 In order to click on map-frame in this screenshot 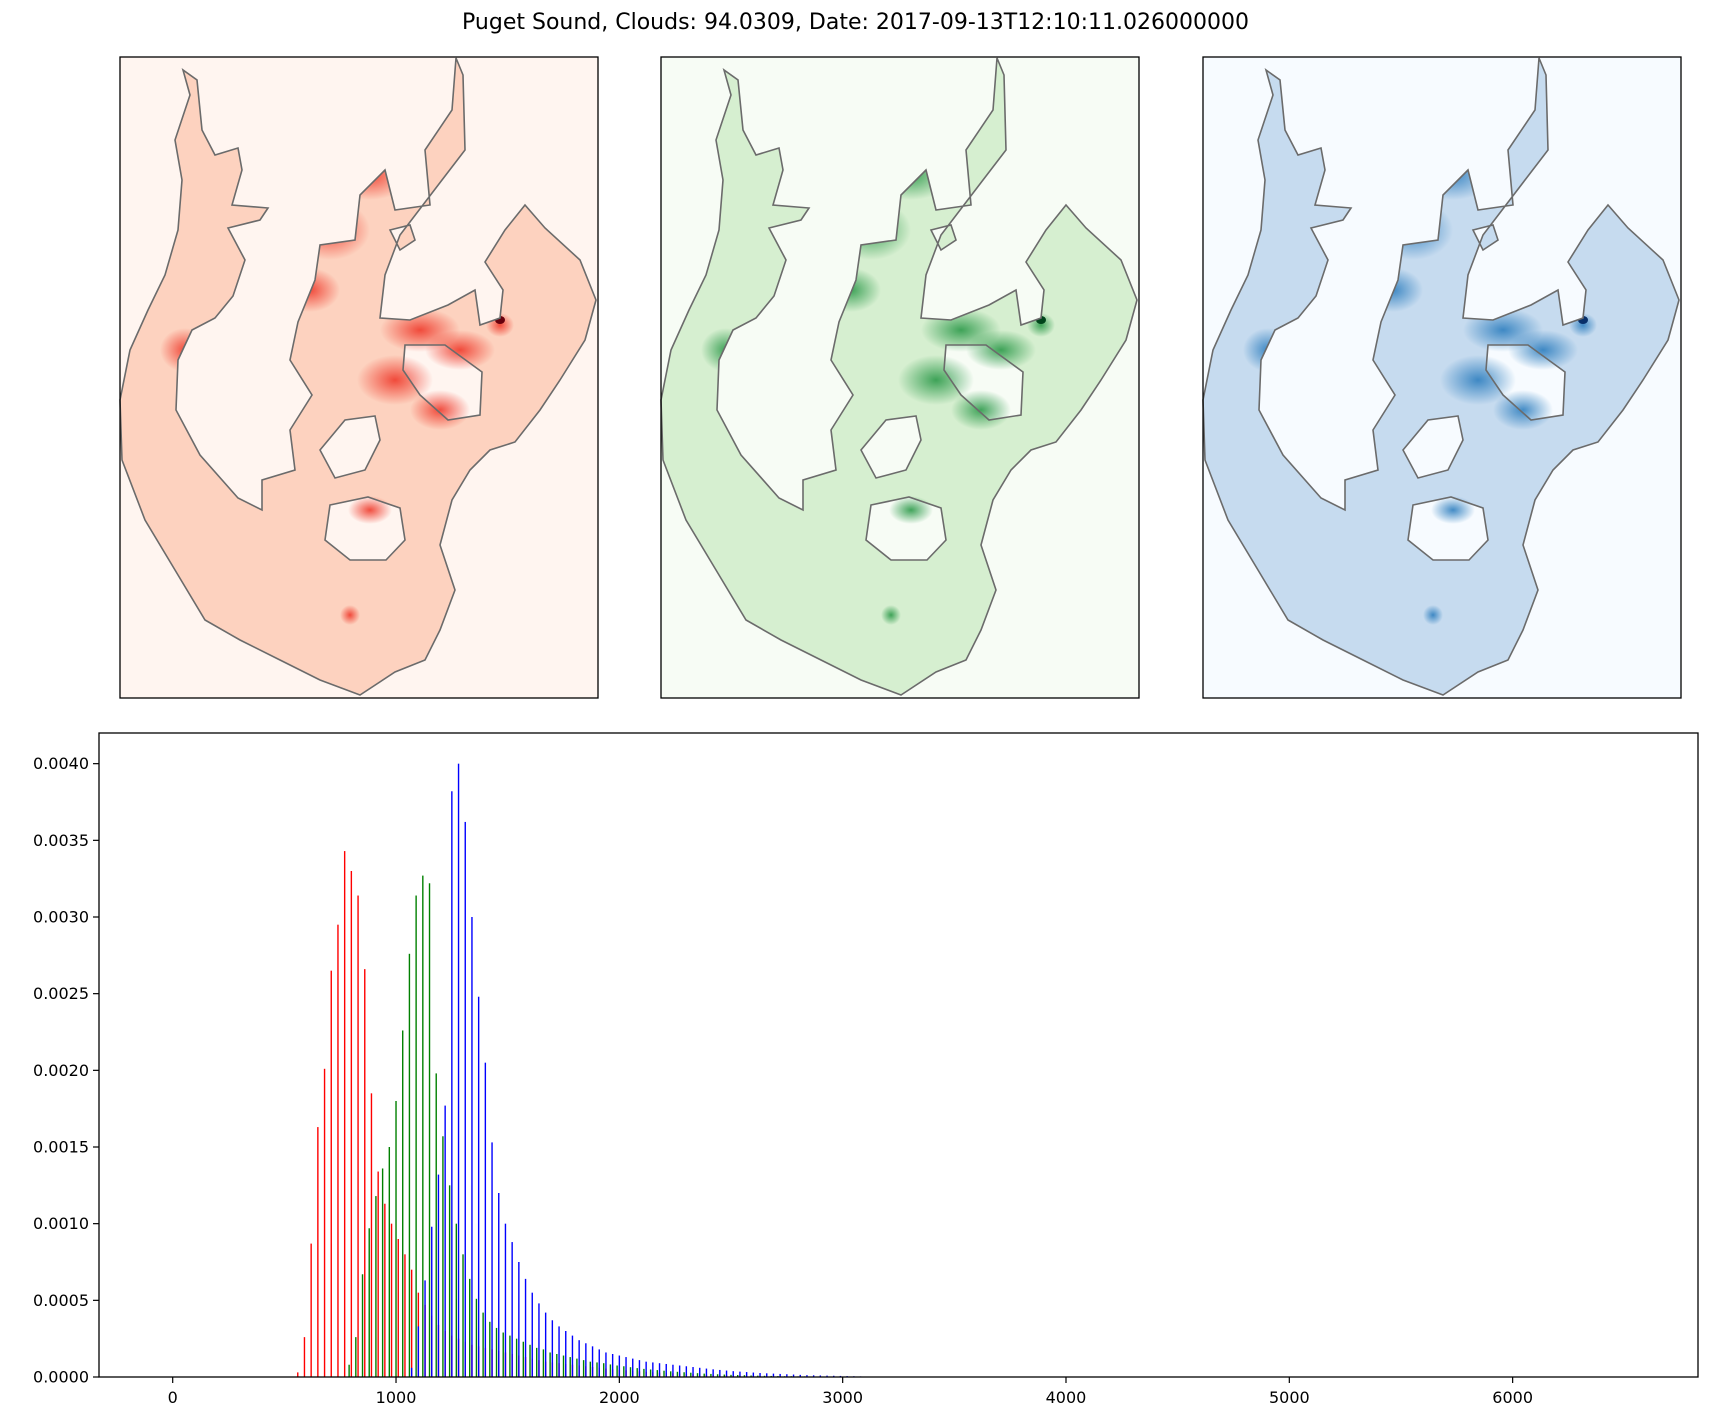, I will do `click(900, 377)`.